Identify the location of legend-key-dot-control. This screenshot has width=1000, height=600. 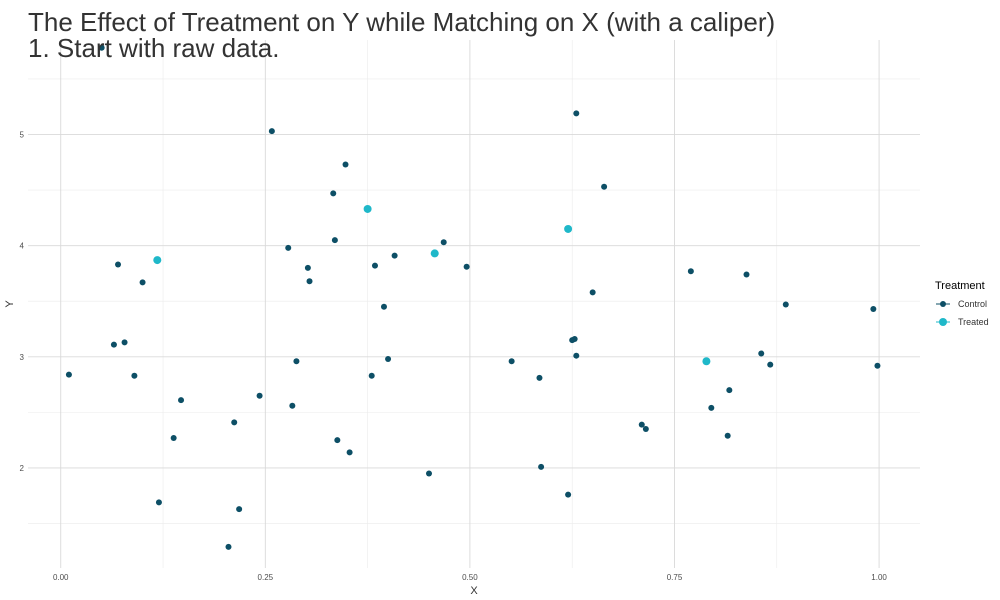
(943, 304).